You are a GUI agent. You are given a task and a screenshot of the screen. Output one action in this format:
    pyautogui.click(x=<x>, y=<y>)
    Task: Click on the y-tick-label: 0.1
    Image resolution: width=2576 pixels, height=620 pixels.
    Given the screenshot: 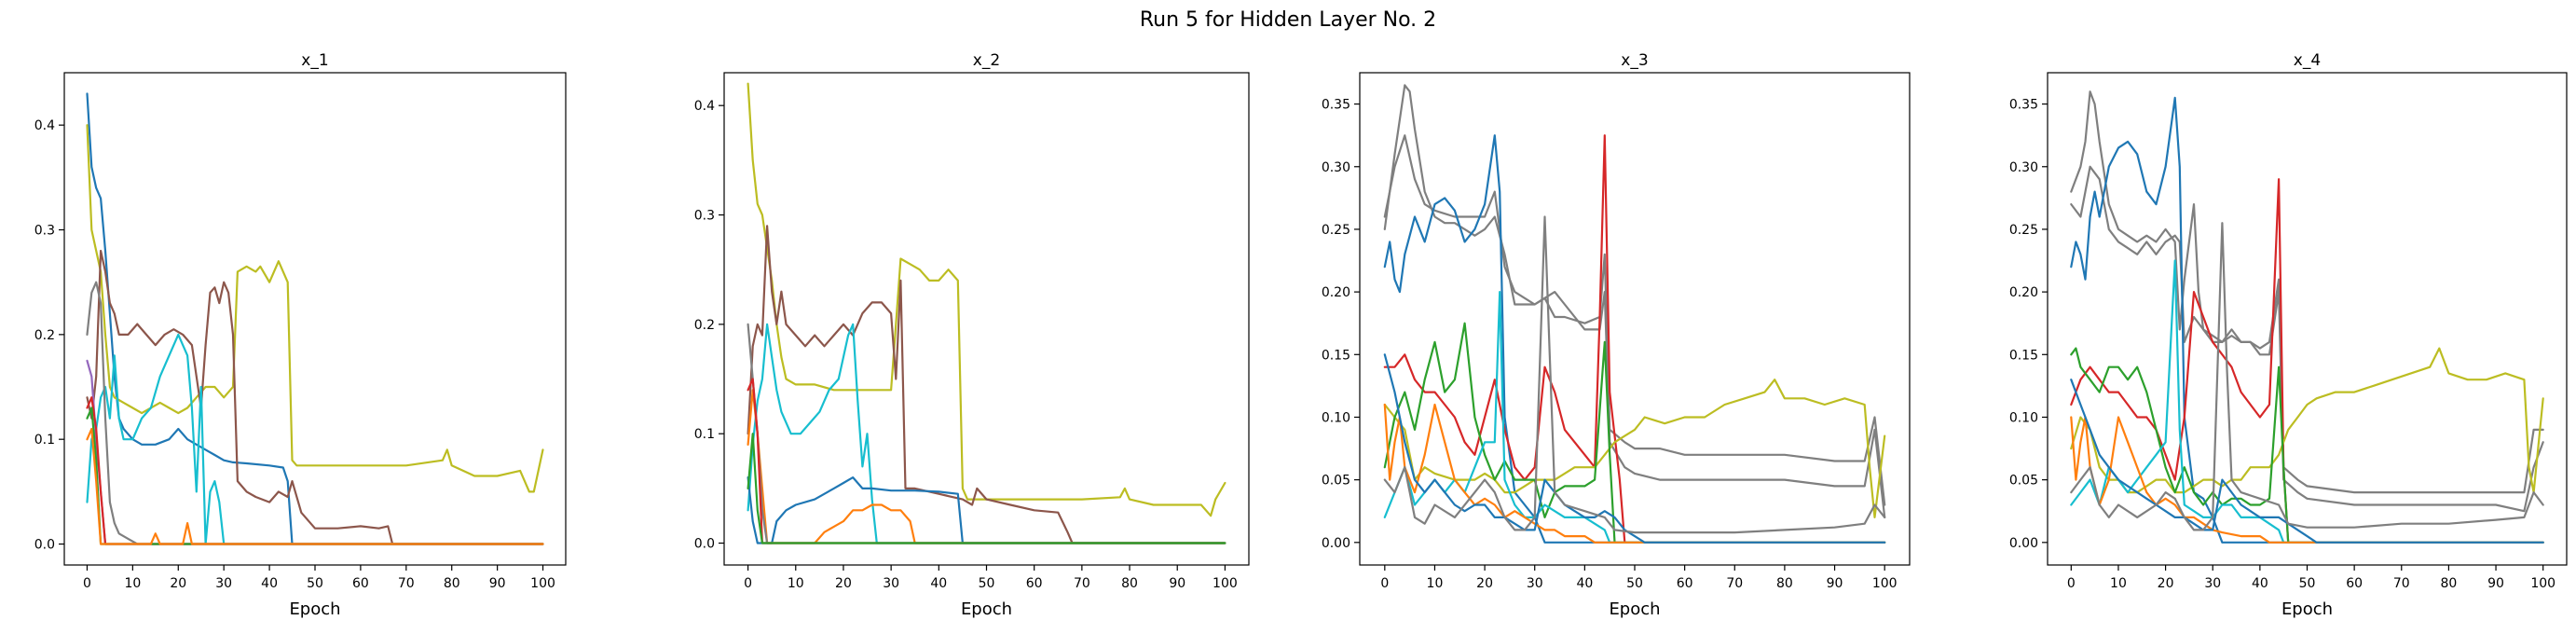 What is the action you would take?
    pyautogui.click(x=704, y=434)
    